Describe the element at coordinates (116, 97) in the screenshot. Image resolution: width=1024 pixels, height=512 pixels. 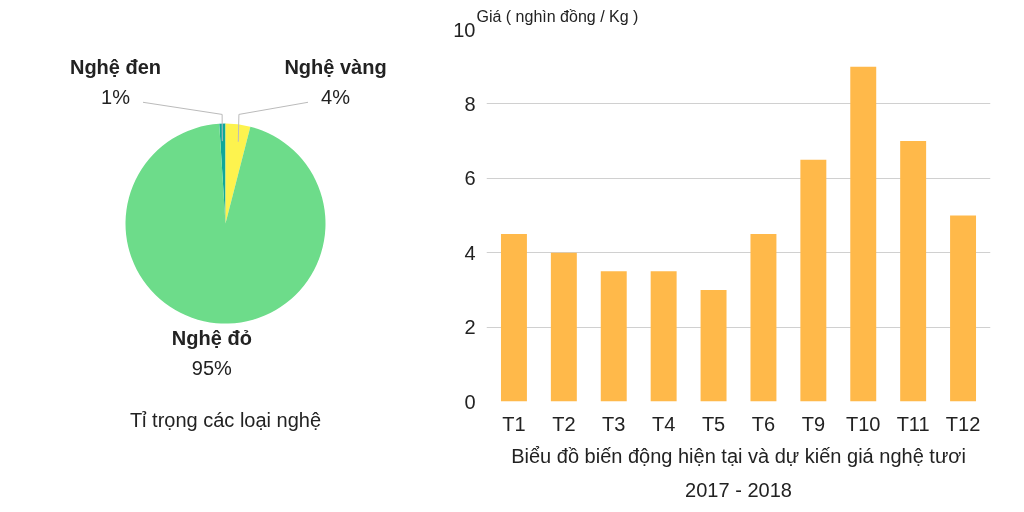
I see `data-label: 1%` at that location.